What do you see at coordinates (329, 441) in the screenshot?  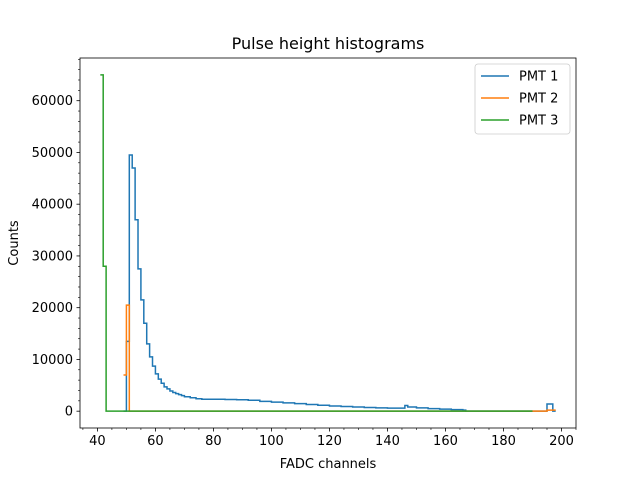 I see `x-tick-label: 120` at bounding box center [329, 441].